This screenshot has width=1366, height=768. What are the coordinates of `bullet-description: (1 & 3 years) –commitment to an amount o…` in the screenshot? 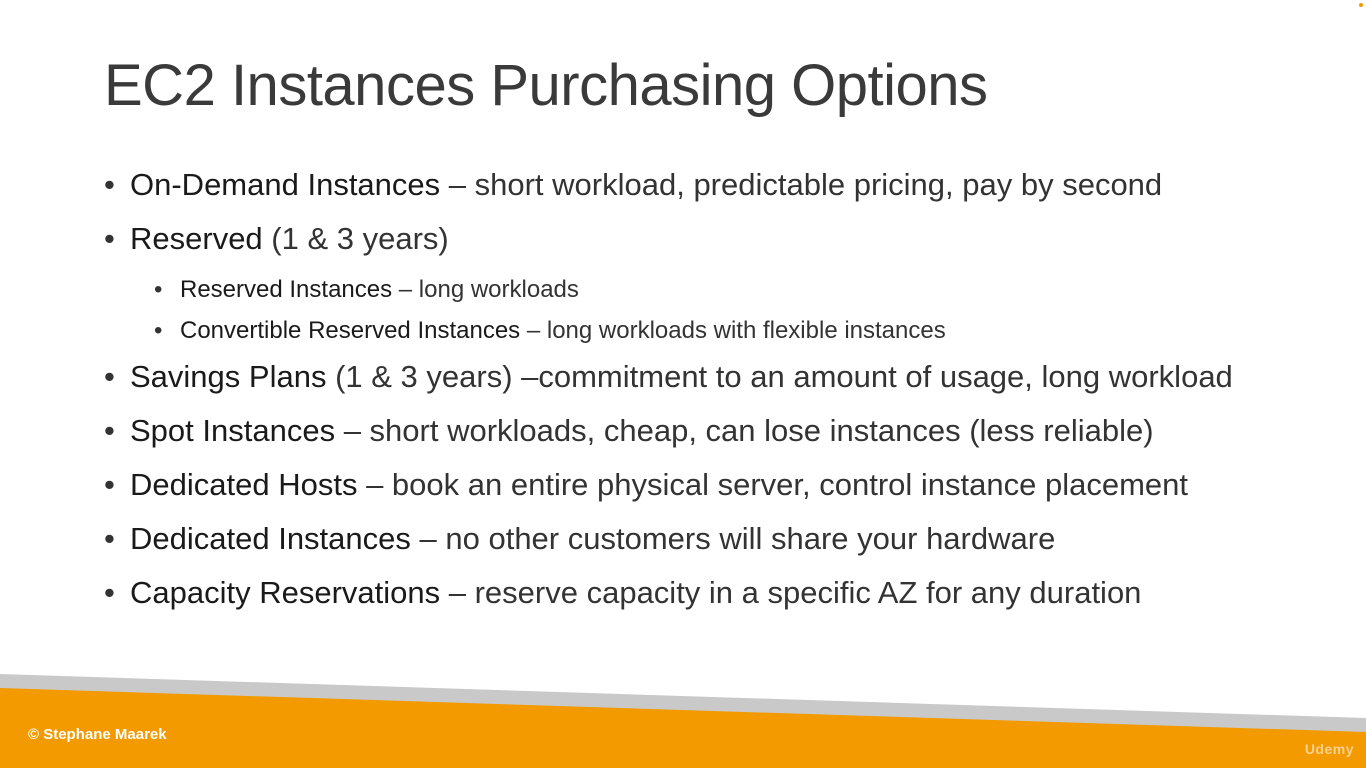 It's located at (779, 376).